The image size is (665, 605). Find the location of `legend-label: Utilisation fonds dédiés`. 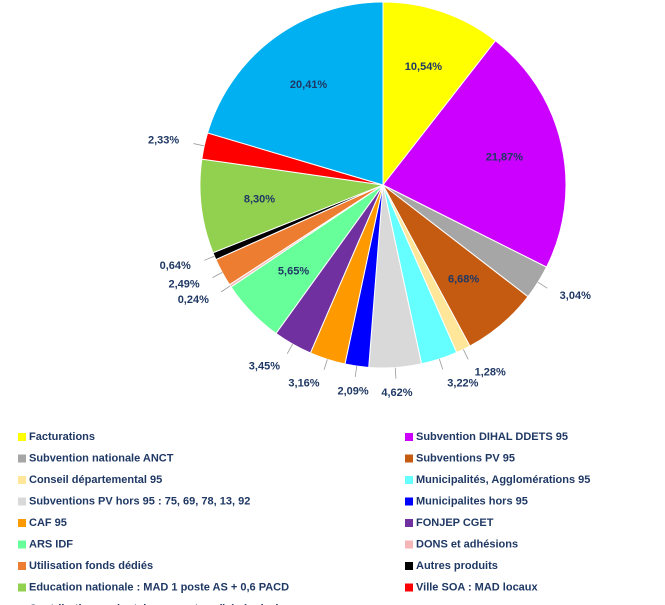

legend-label: Utilisation fonds dédiés is located at coordinates (91, 566).